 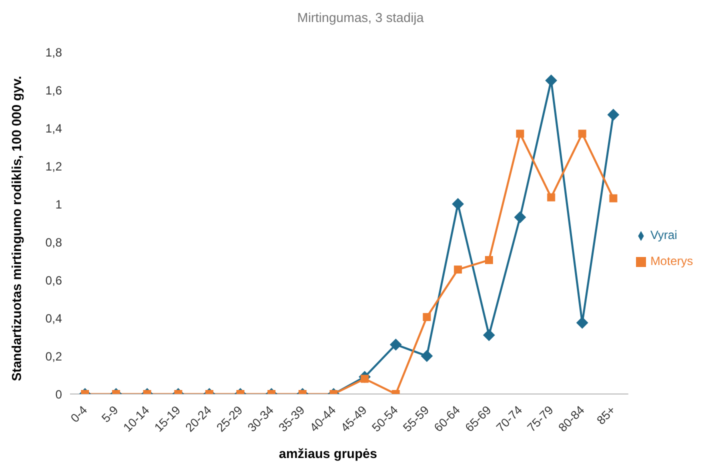 I want to click on y-tick-label: 0,2, so click(x=53, y=356).